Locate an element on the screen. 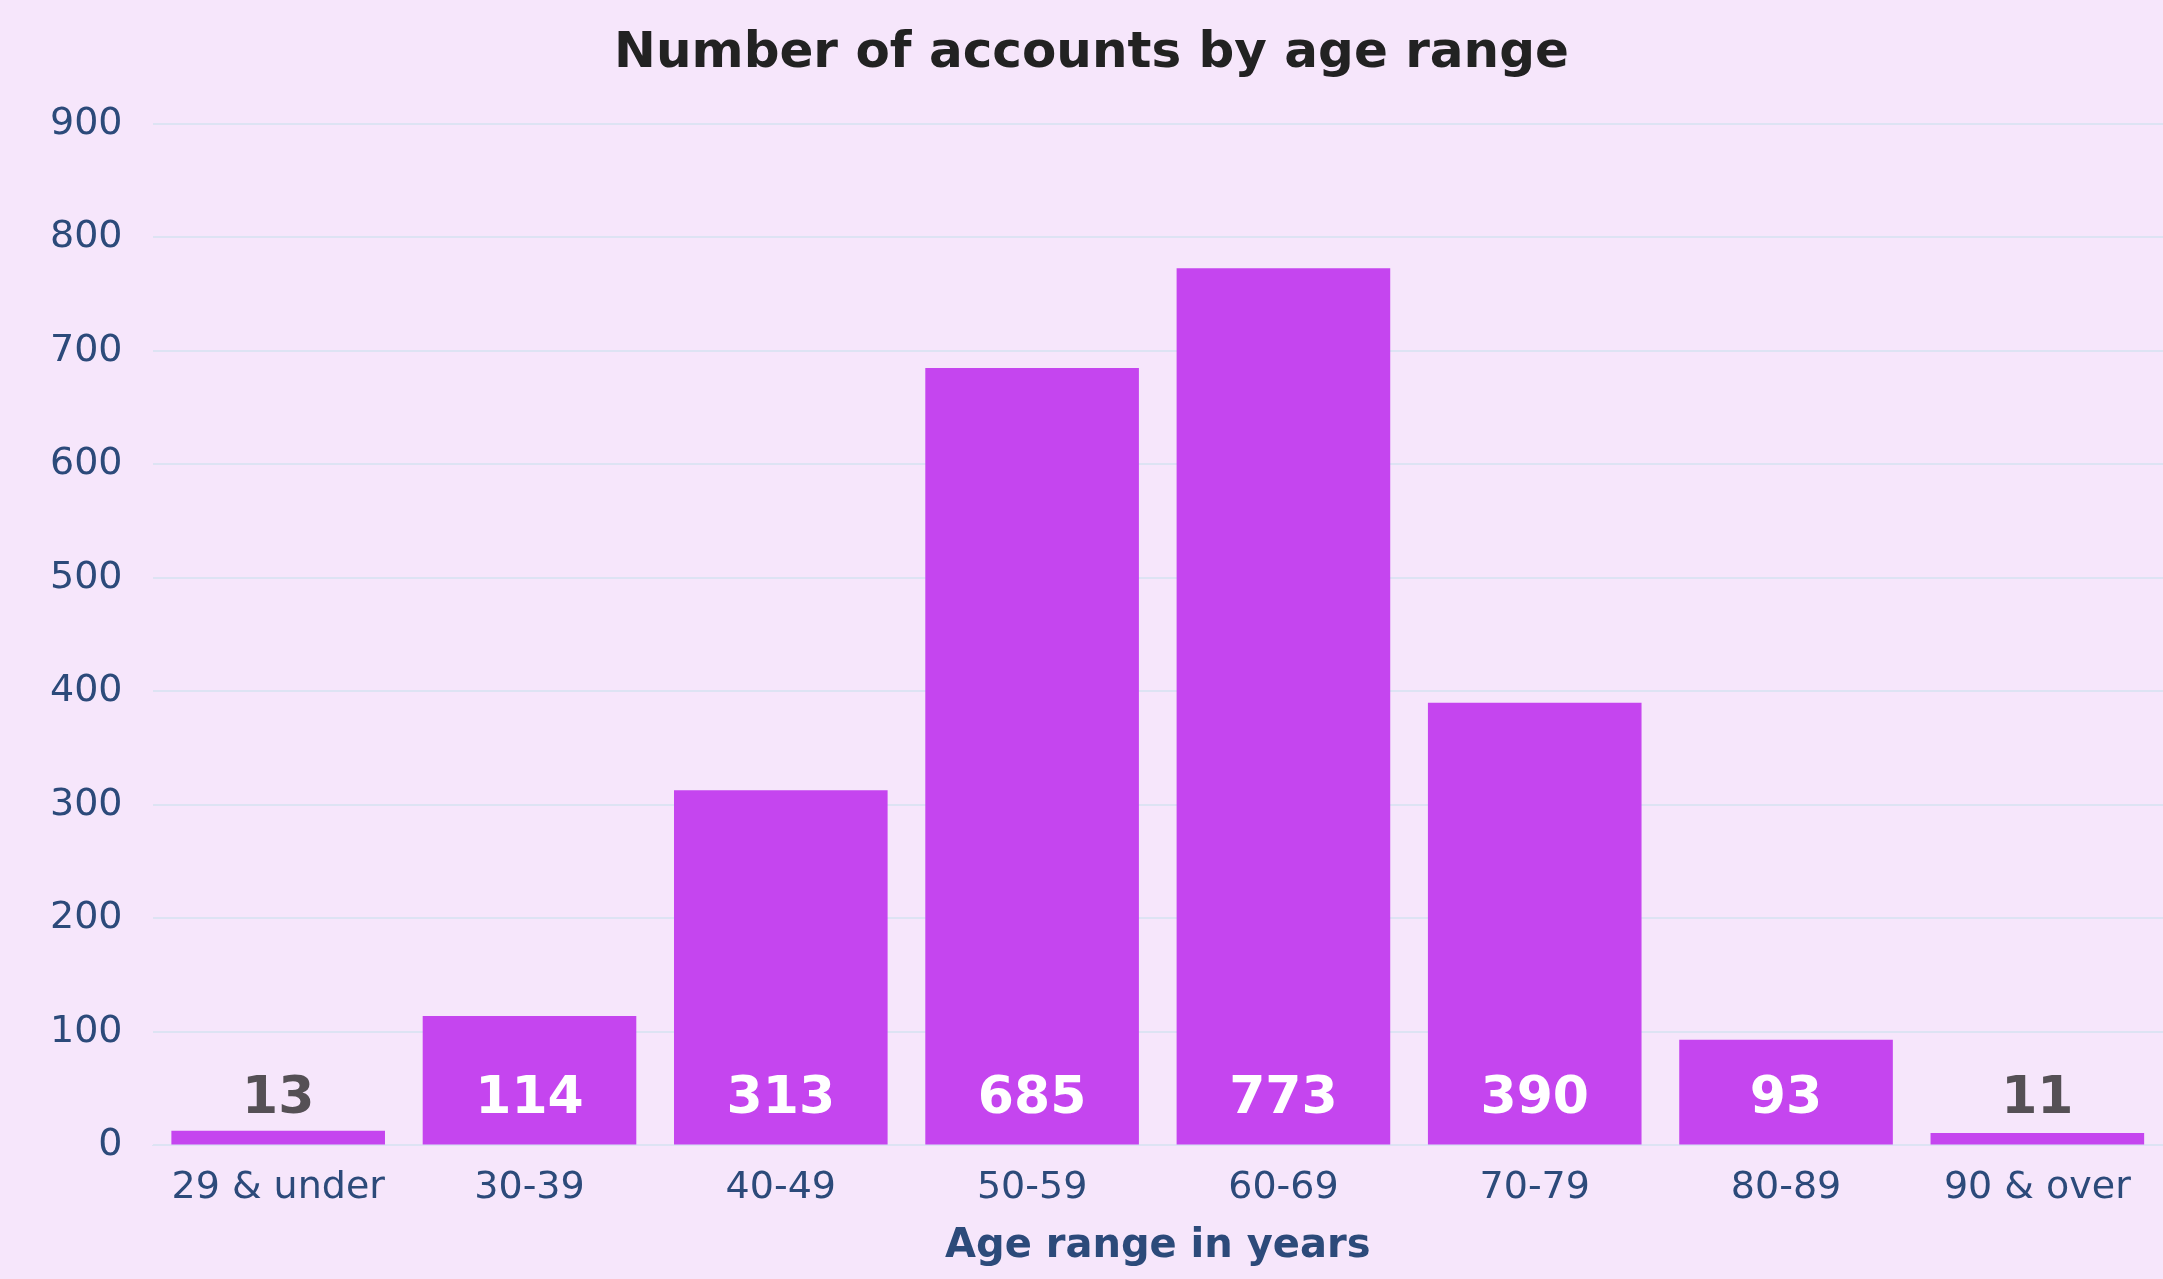 This screenshot has width=2163, height=1279. y-tick-label: 200 is located at coordinates (86, 915).